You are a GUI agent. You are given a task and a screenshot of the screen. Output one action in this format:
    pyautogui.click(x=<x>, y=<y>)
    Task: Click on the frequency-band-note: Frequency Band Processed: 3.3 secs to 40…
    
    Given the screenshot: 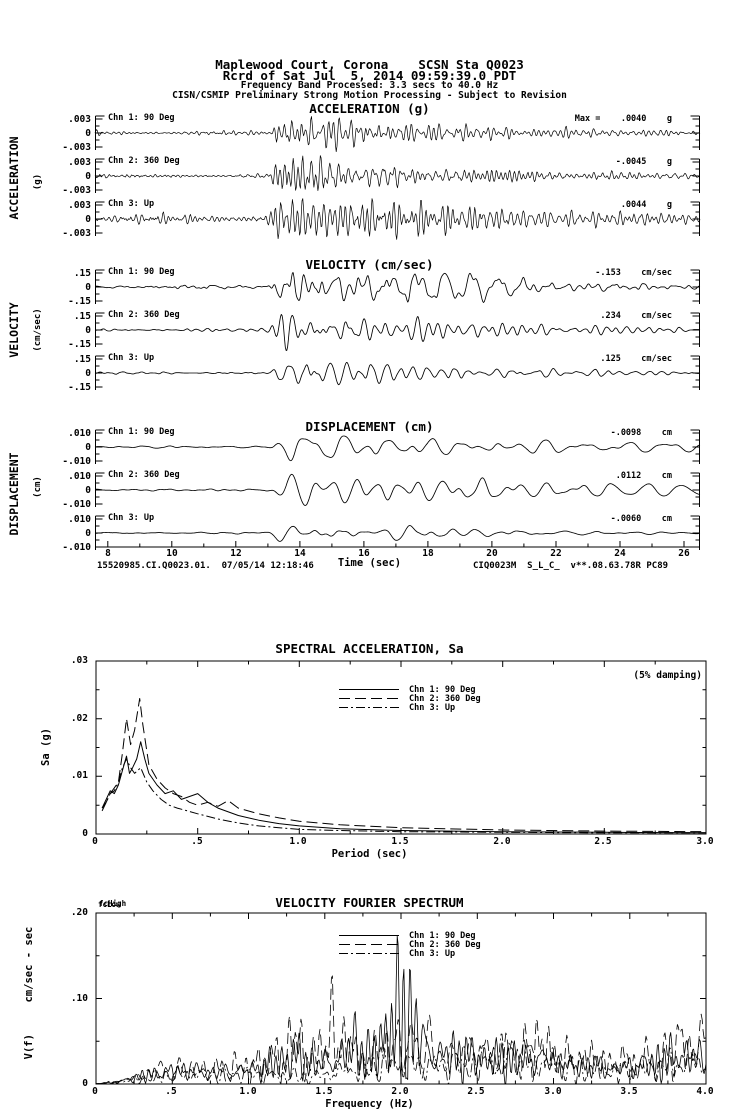 What is the action you would take?
    pyautogui.click(x=369, y=85)
    